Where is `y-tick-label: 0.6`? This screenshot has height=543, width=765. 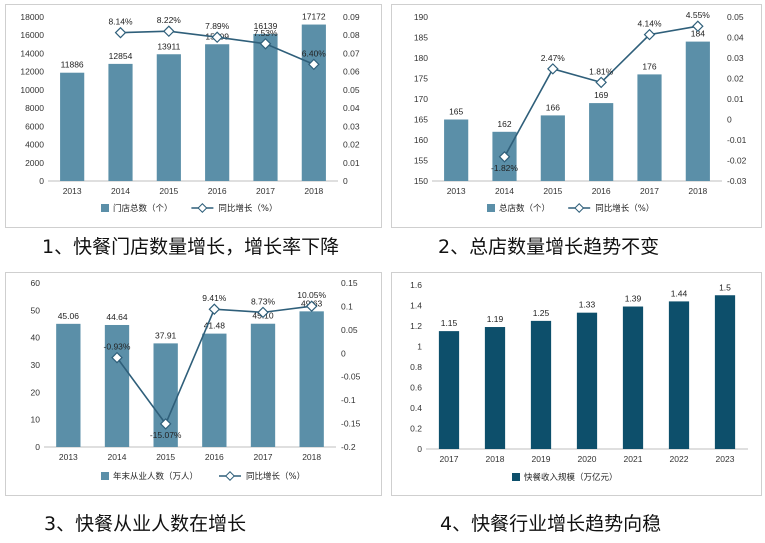
y-tick-label: 0.6 is located at coordinates (416, 388).